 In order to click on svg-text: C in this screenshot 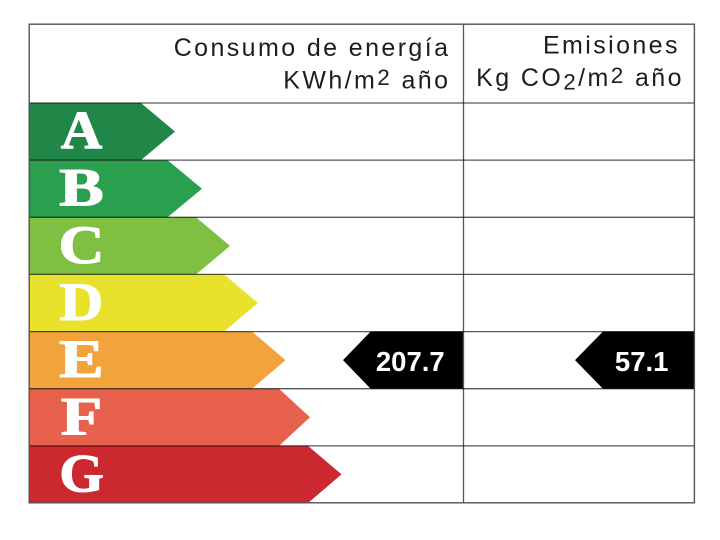, I will do `click(81, 244)`.